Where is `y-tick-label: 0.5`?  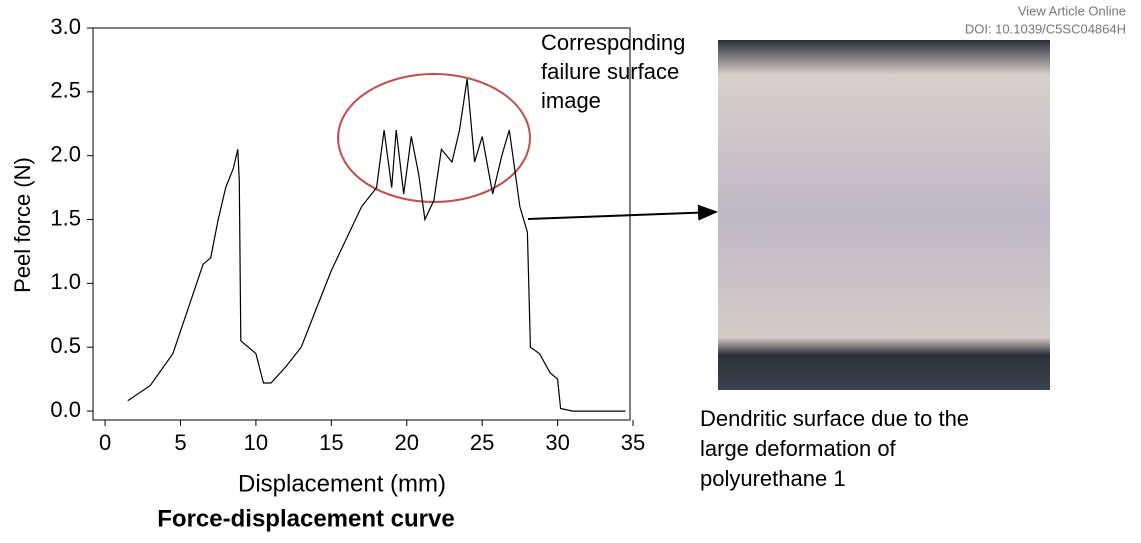 y-tick-label: 0.5 is located at coordinates (65, 345).